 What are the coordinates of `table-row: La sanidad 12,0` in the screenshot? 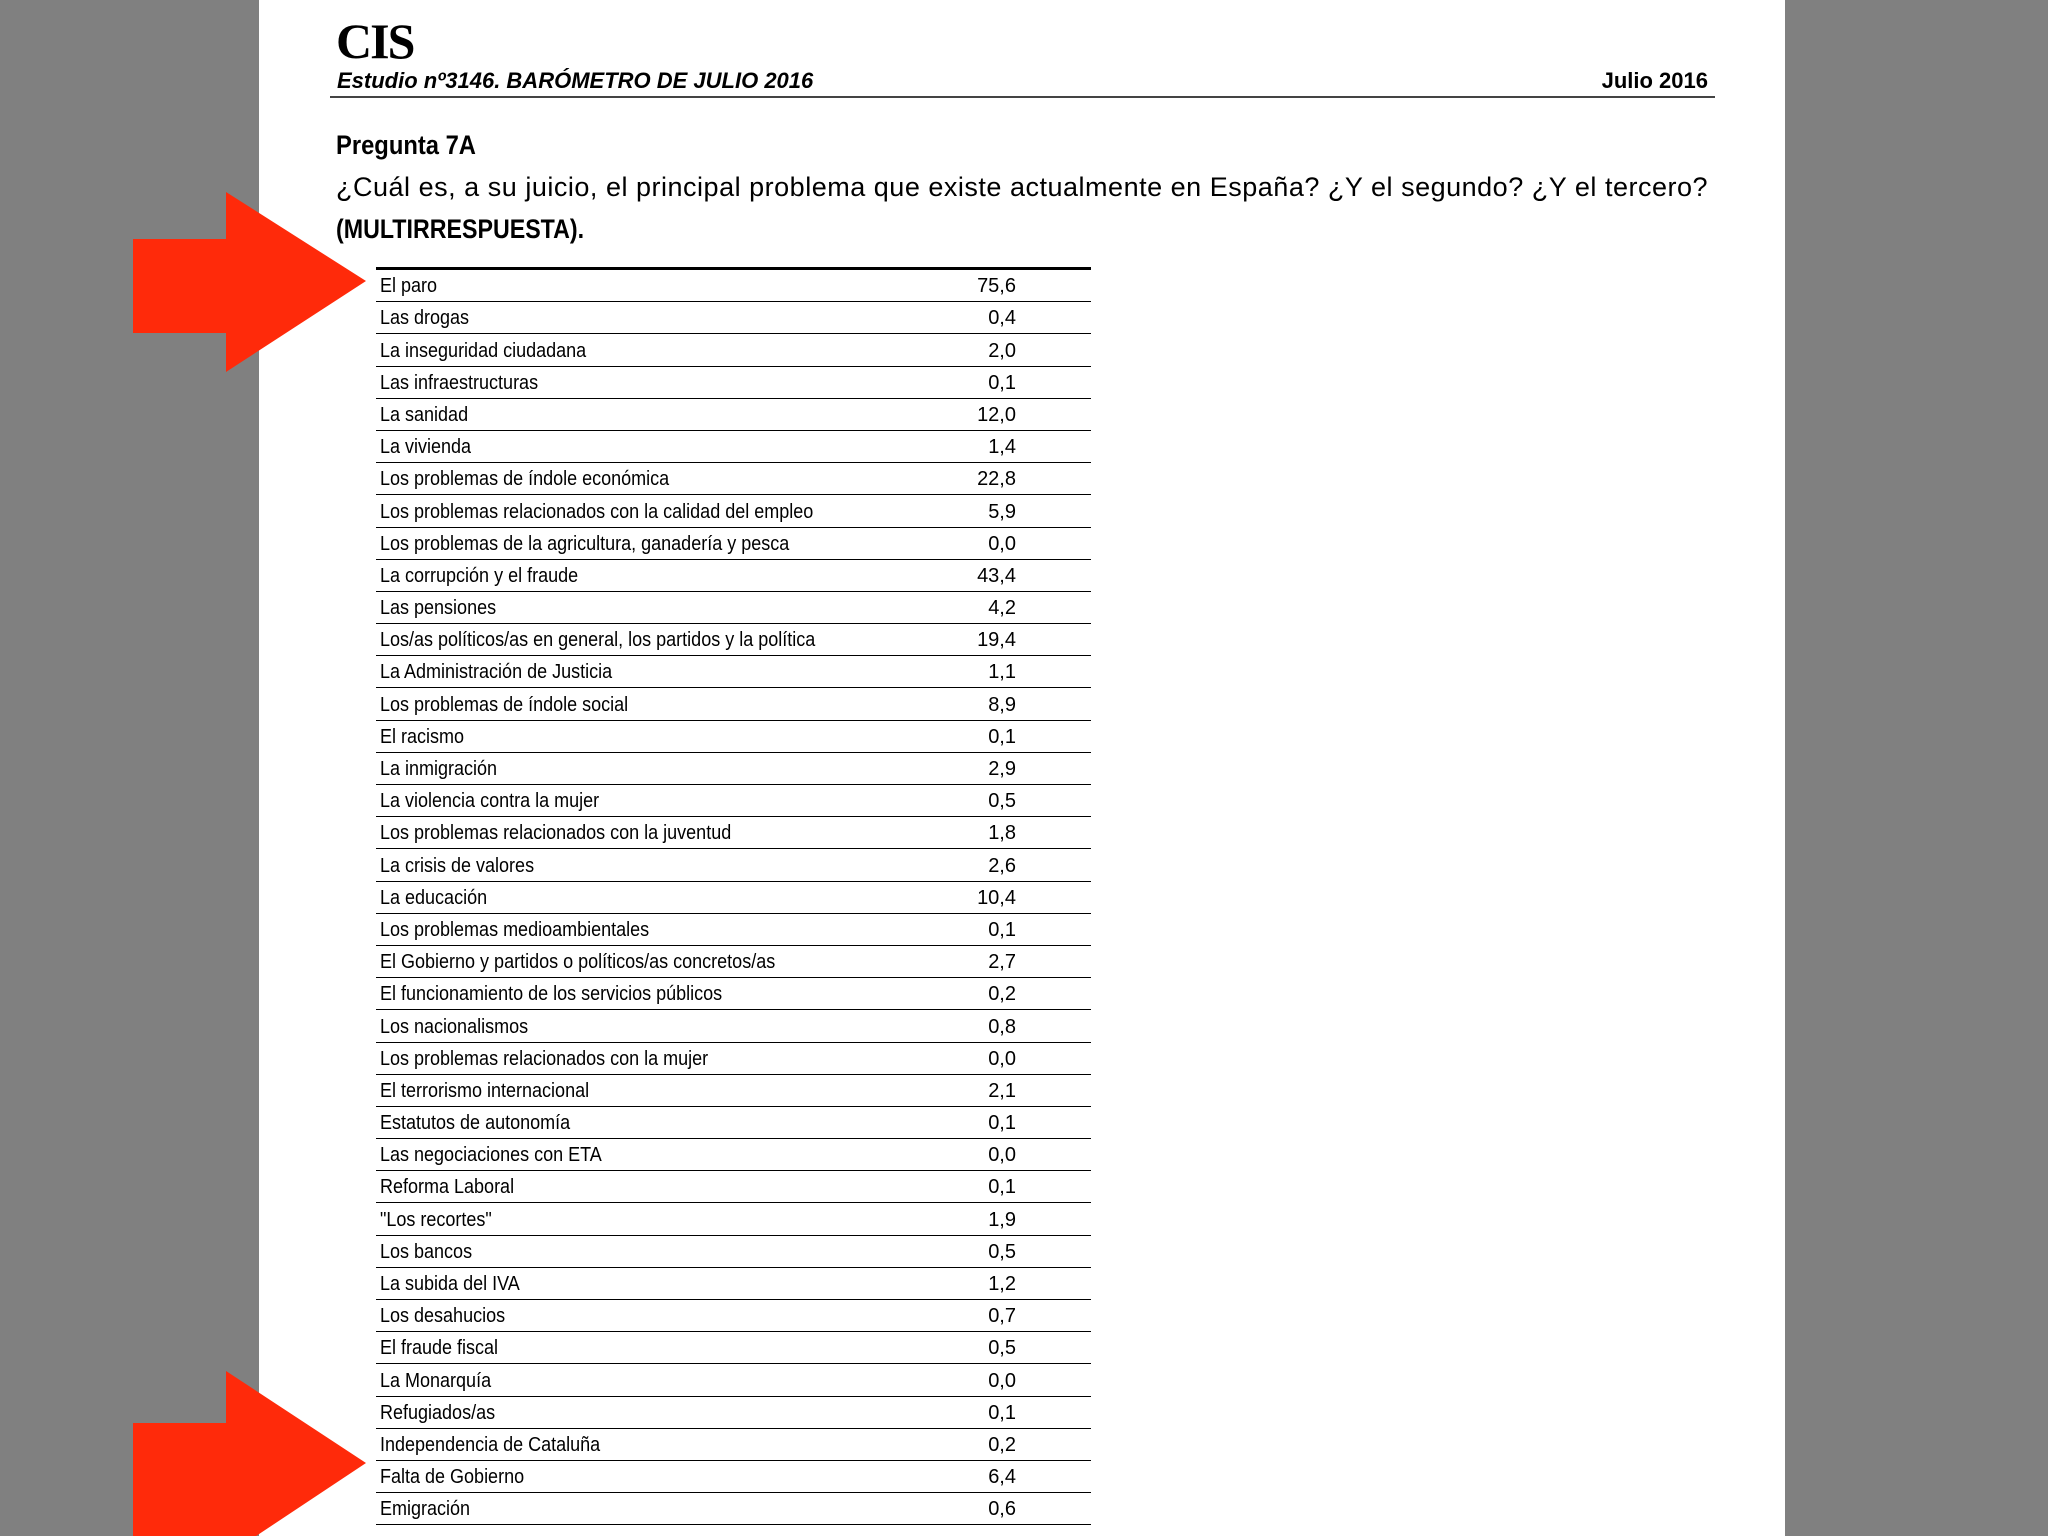 It's located at (733, 415).